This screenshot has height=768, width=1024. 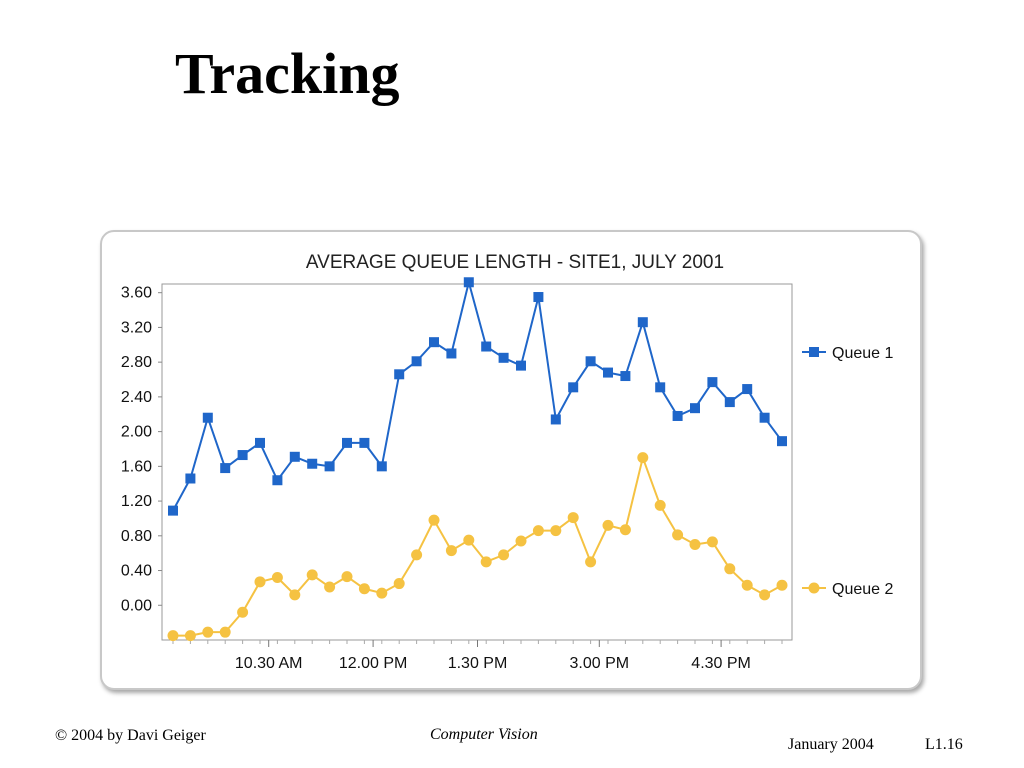 I want to click on legend: Queue 1 Queue 2, so click(x=847, y=471).